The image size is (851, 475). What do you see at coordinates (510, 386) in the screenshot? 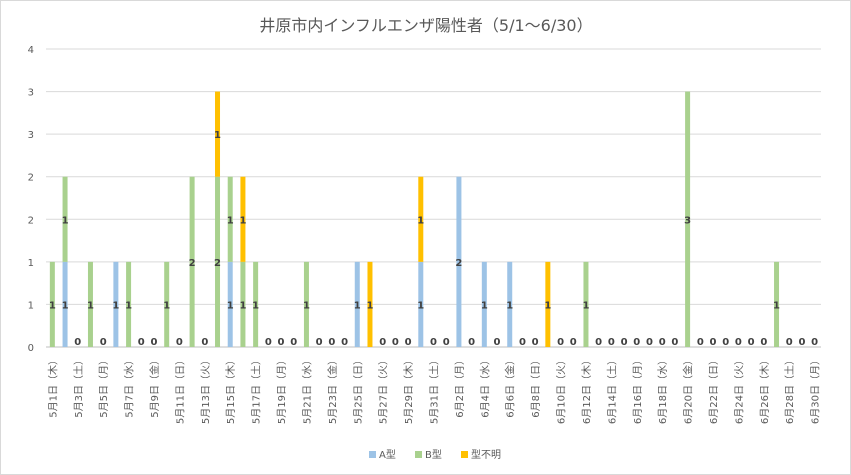
I see `x-tick-label: 6月6日（金）` at bounding box center [510, 386].